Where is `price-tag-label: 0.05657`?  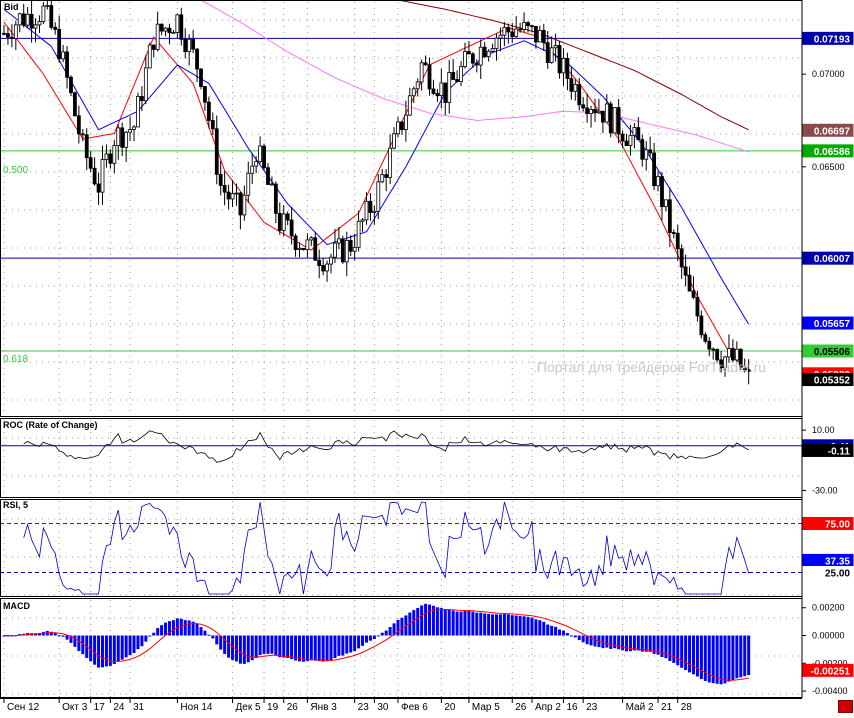
price-tag-label: 0.05657 is located at coordinates (832, 324).